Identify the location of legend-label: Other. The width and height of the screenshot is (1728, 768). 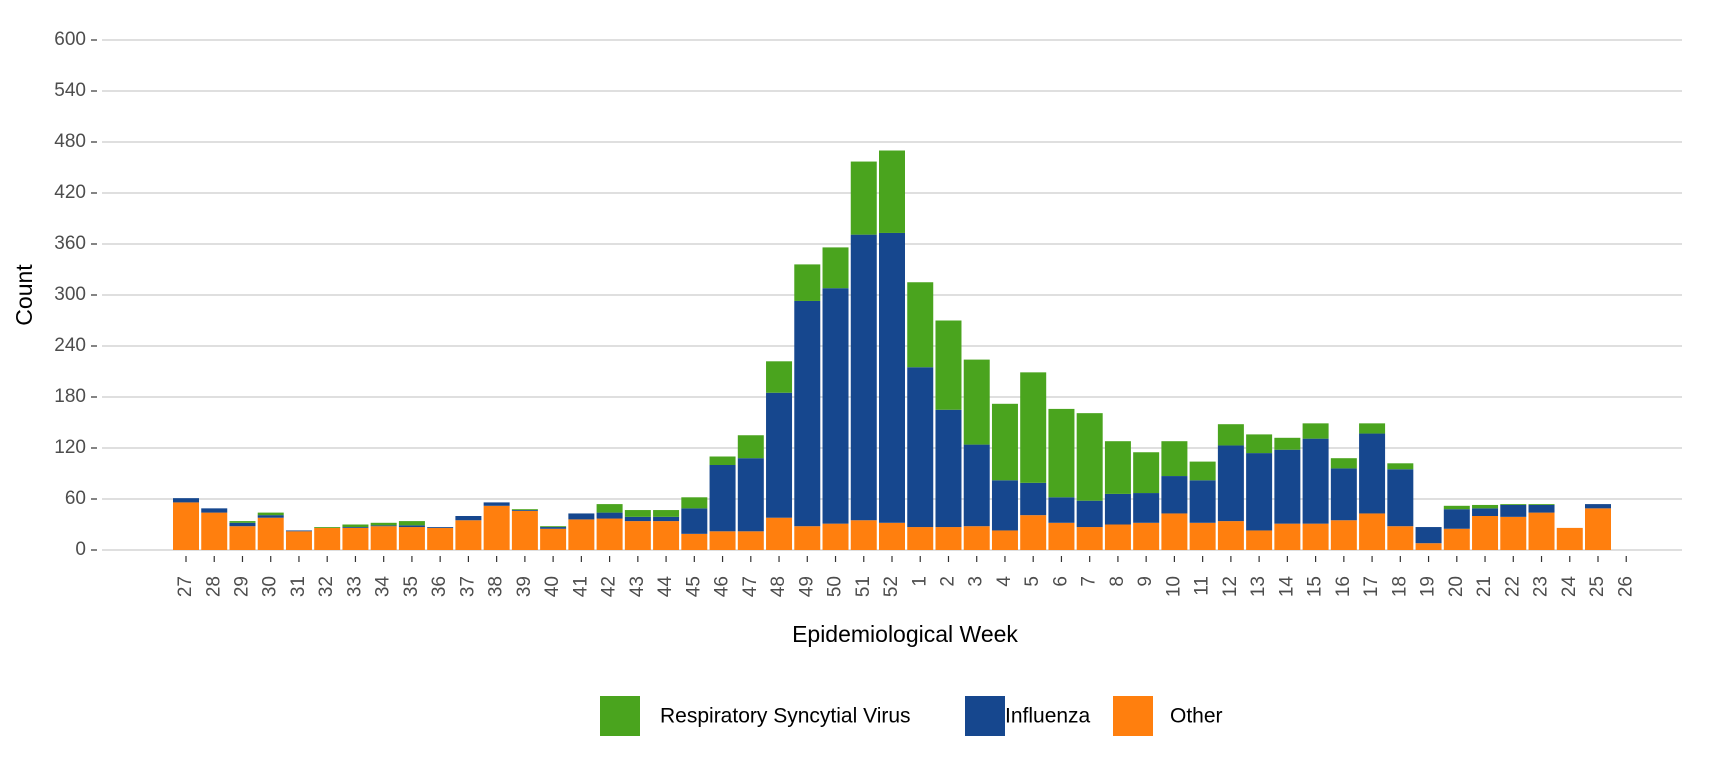
(1196, 716).